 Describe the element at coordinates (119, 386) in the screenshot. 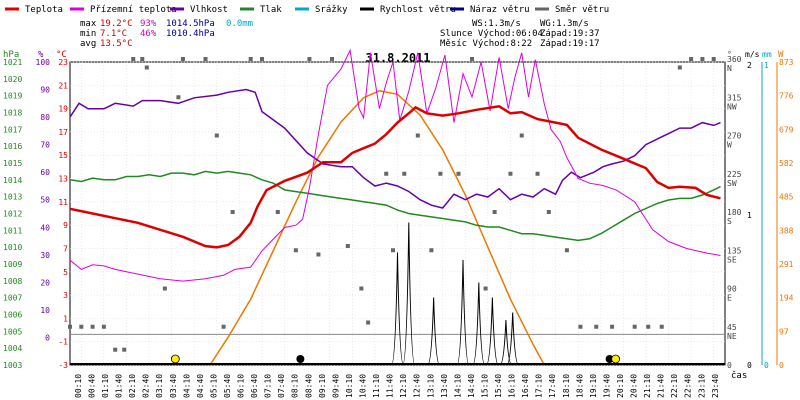

I see `x-tick-label: 01:40` at that location.